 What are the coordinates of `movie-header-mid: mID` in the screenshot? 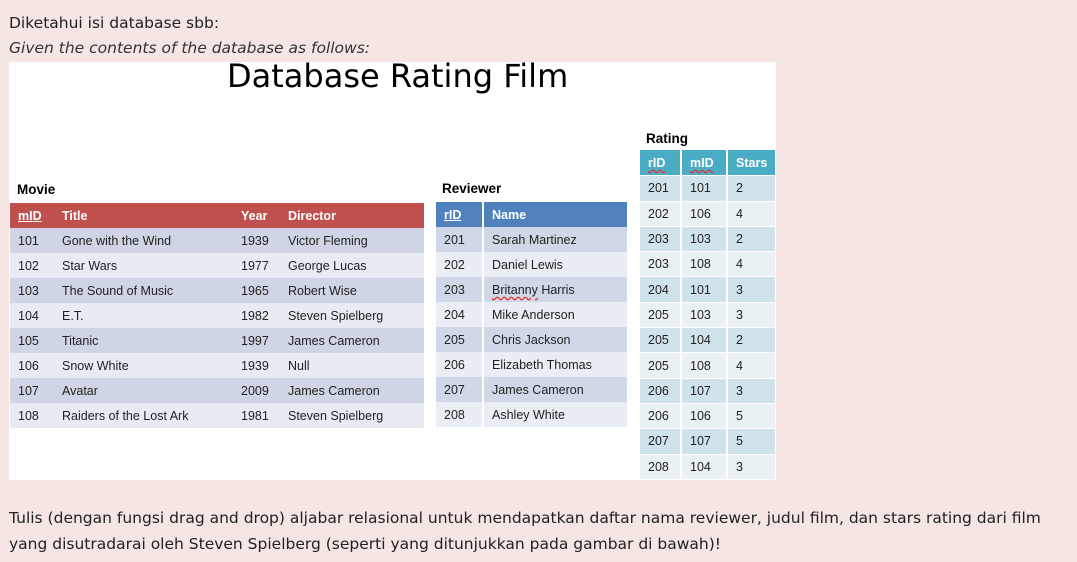 It's located at (32, 215).